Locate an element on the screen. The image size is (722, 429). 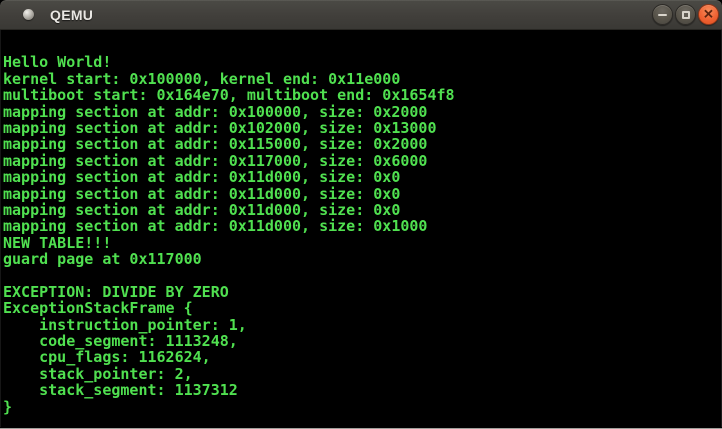
console-line: guard page at 0x117000 is located at coordinates (102, 259).